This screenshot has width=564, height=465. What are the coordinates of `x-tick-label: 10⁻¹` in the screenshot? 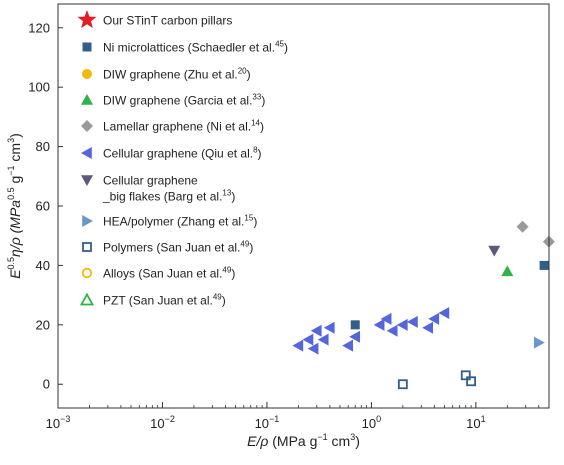 It's located at (267, 422).